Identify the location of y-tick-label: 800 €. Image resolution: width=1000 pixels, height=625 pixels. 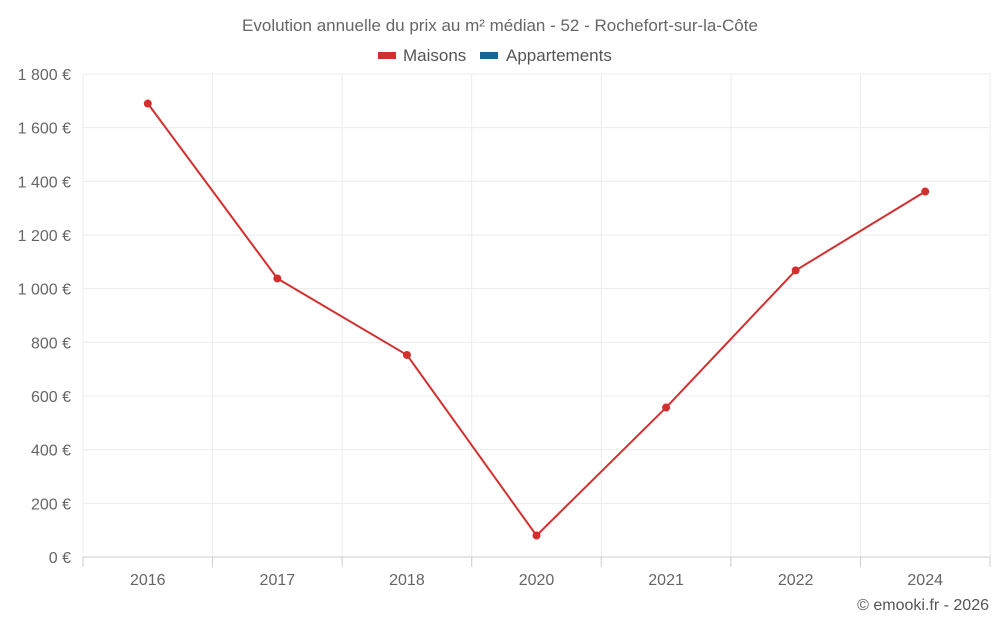
(51, 343).